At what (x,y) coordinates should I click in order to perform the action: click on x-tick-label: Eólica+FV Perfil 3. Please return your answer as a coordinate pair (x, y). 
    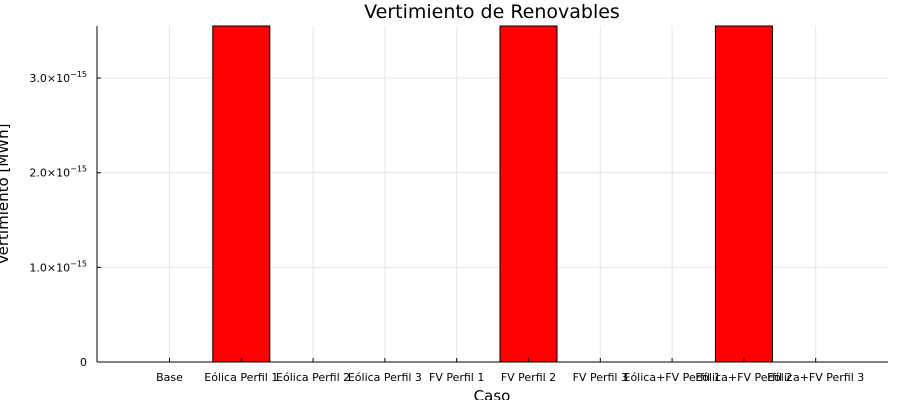
    Looking at the image, I should click on (815, 377).